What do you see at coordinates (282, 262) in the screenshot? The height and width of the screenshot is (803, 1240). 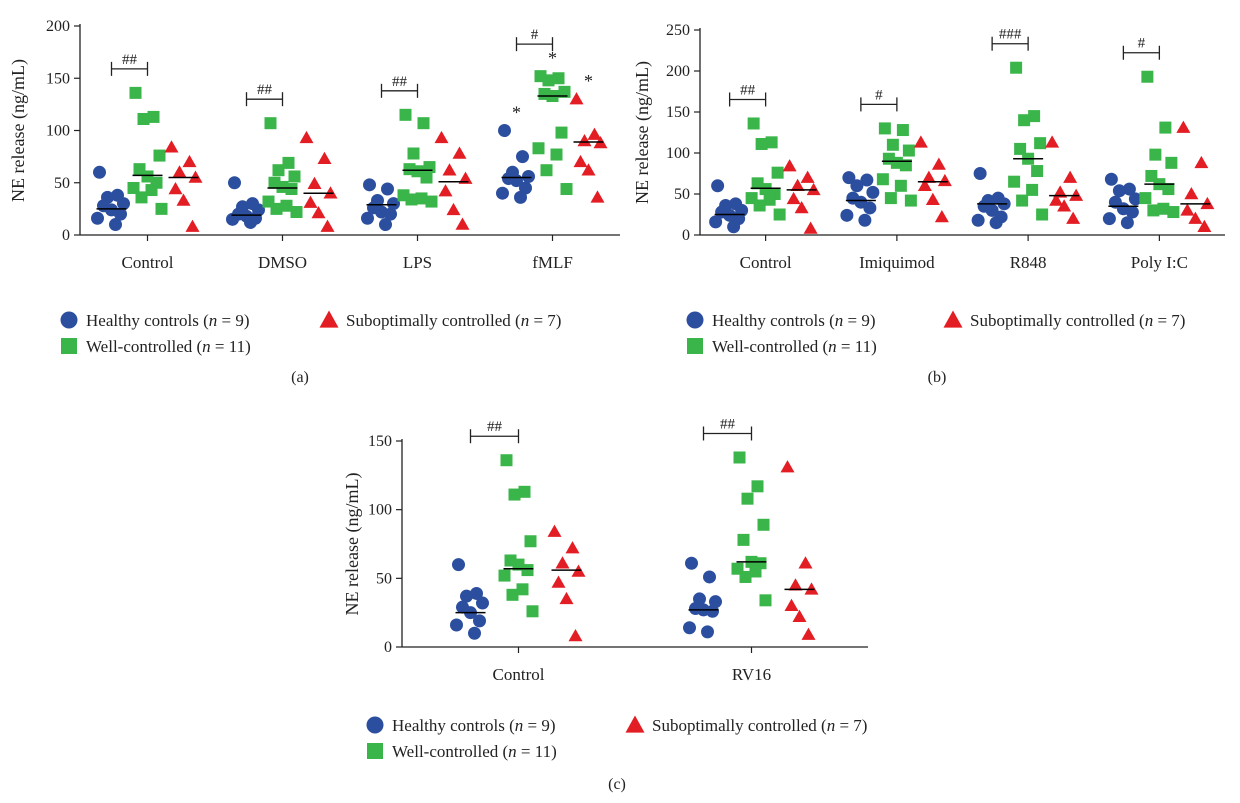 I see `x-tick-label: DMSO` at bounding box center [282, 262].